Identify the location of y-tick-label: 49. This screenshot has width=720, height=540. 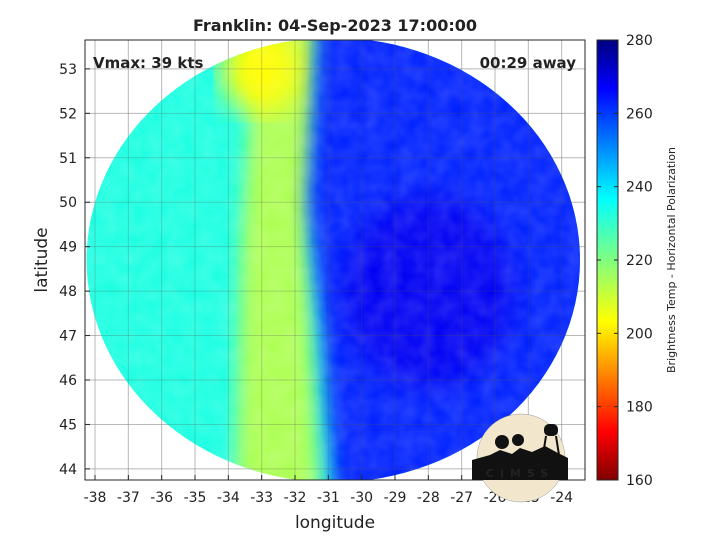
(68, 248).